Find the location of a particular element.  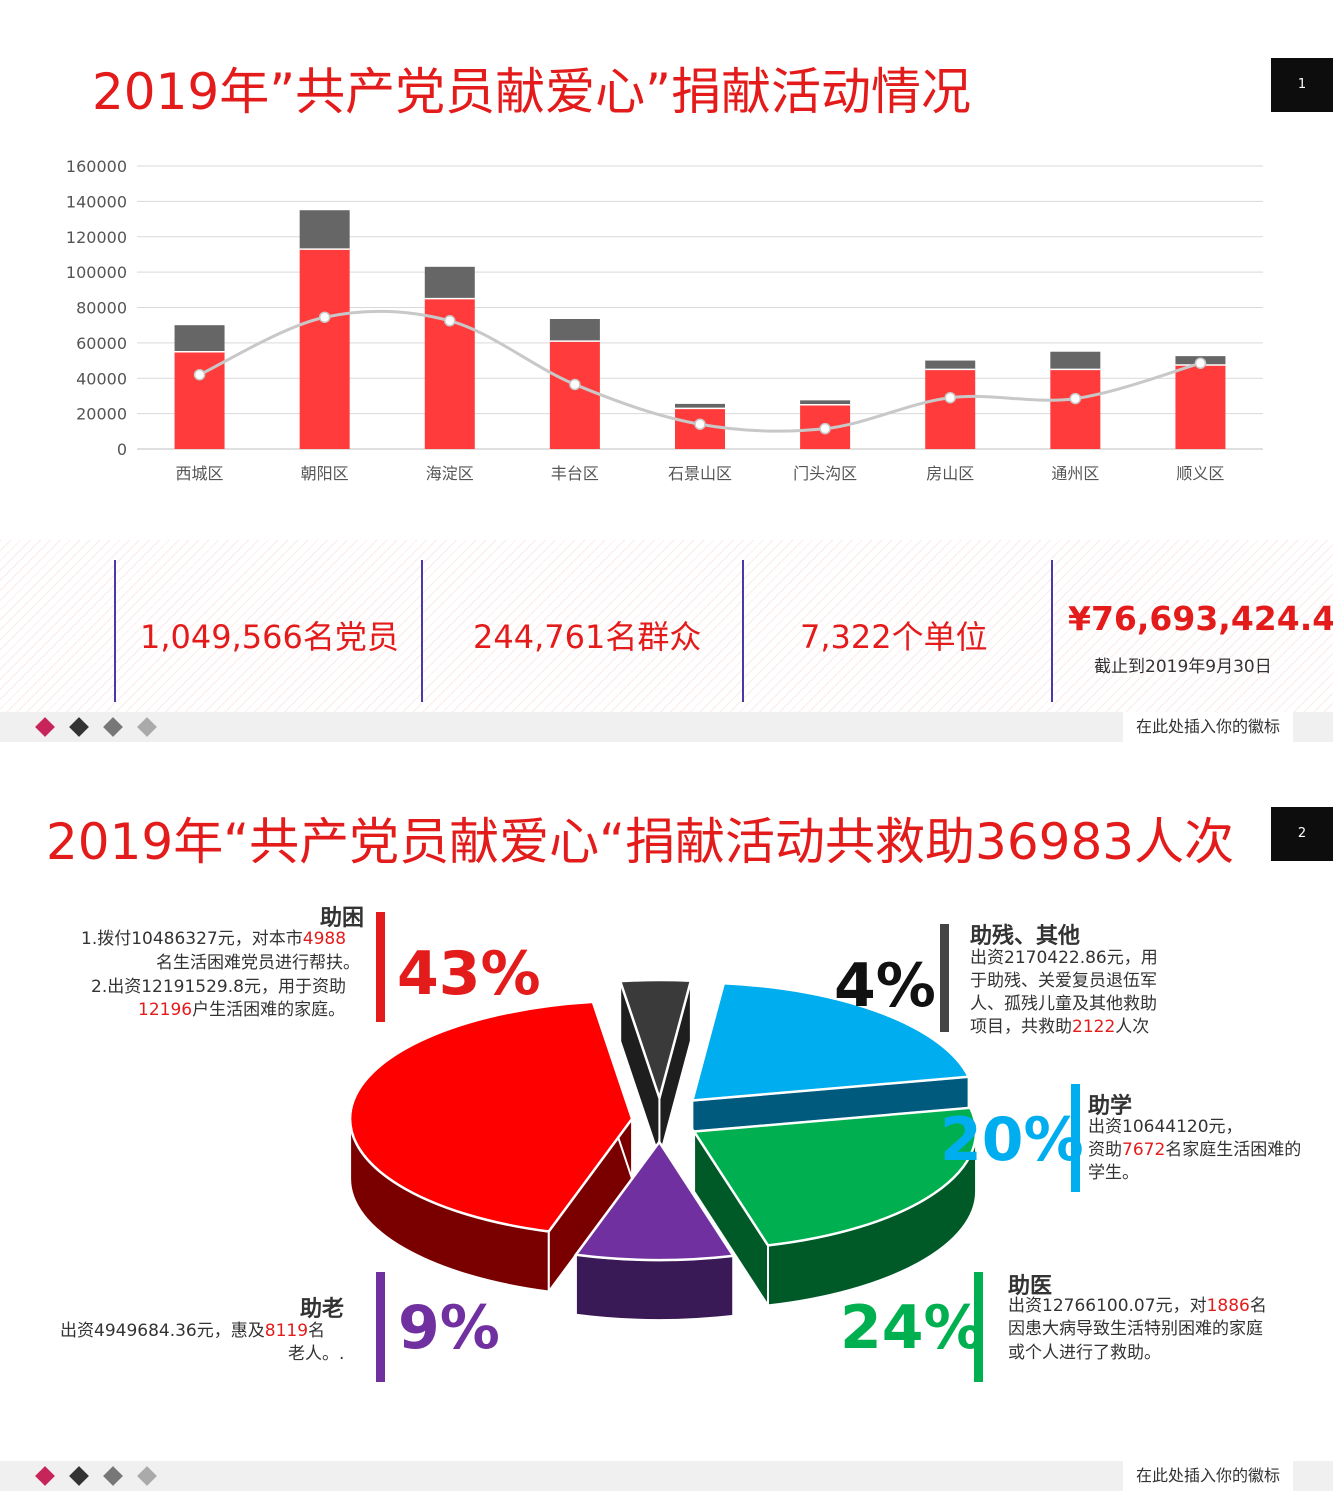

label-zhulao-bar is located at coordinates (380, 1327).